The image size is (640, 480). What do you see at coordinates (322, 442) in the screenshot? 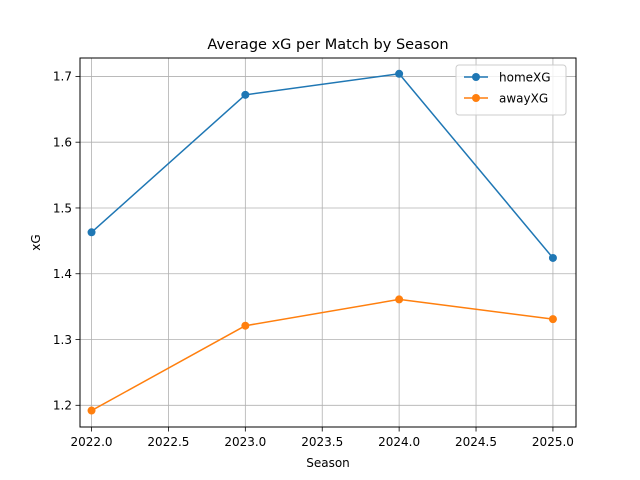
I see `x-tick-label: 2023.5` at bounding box center [322, 442].